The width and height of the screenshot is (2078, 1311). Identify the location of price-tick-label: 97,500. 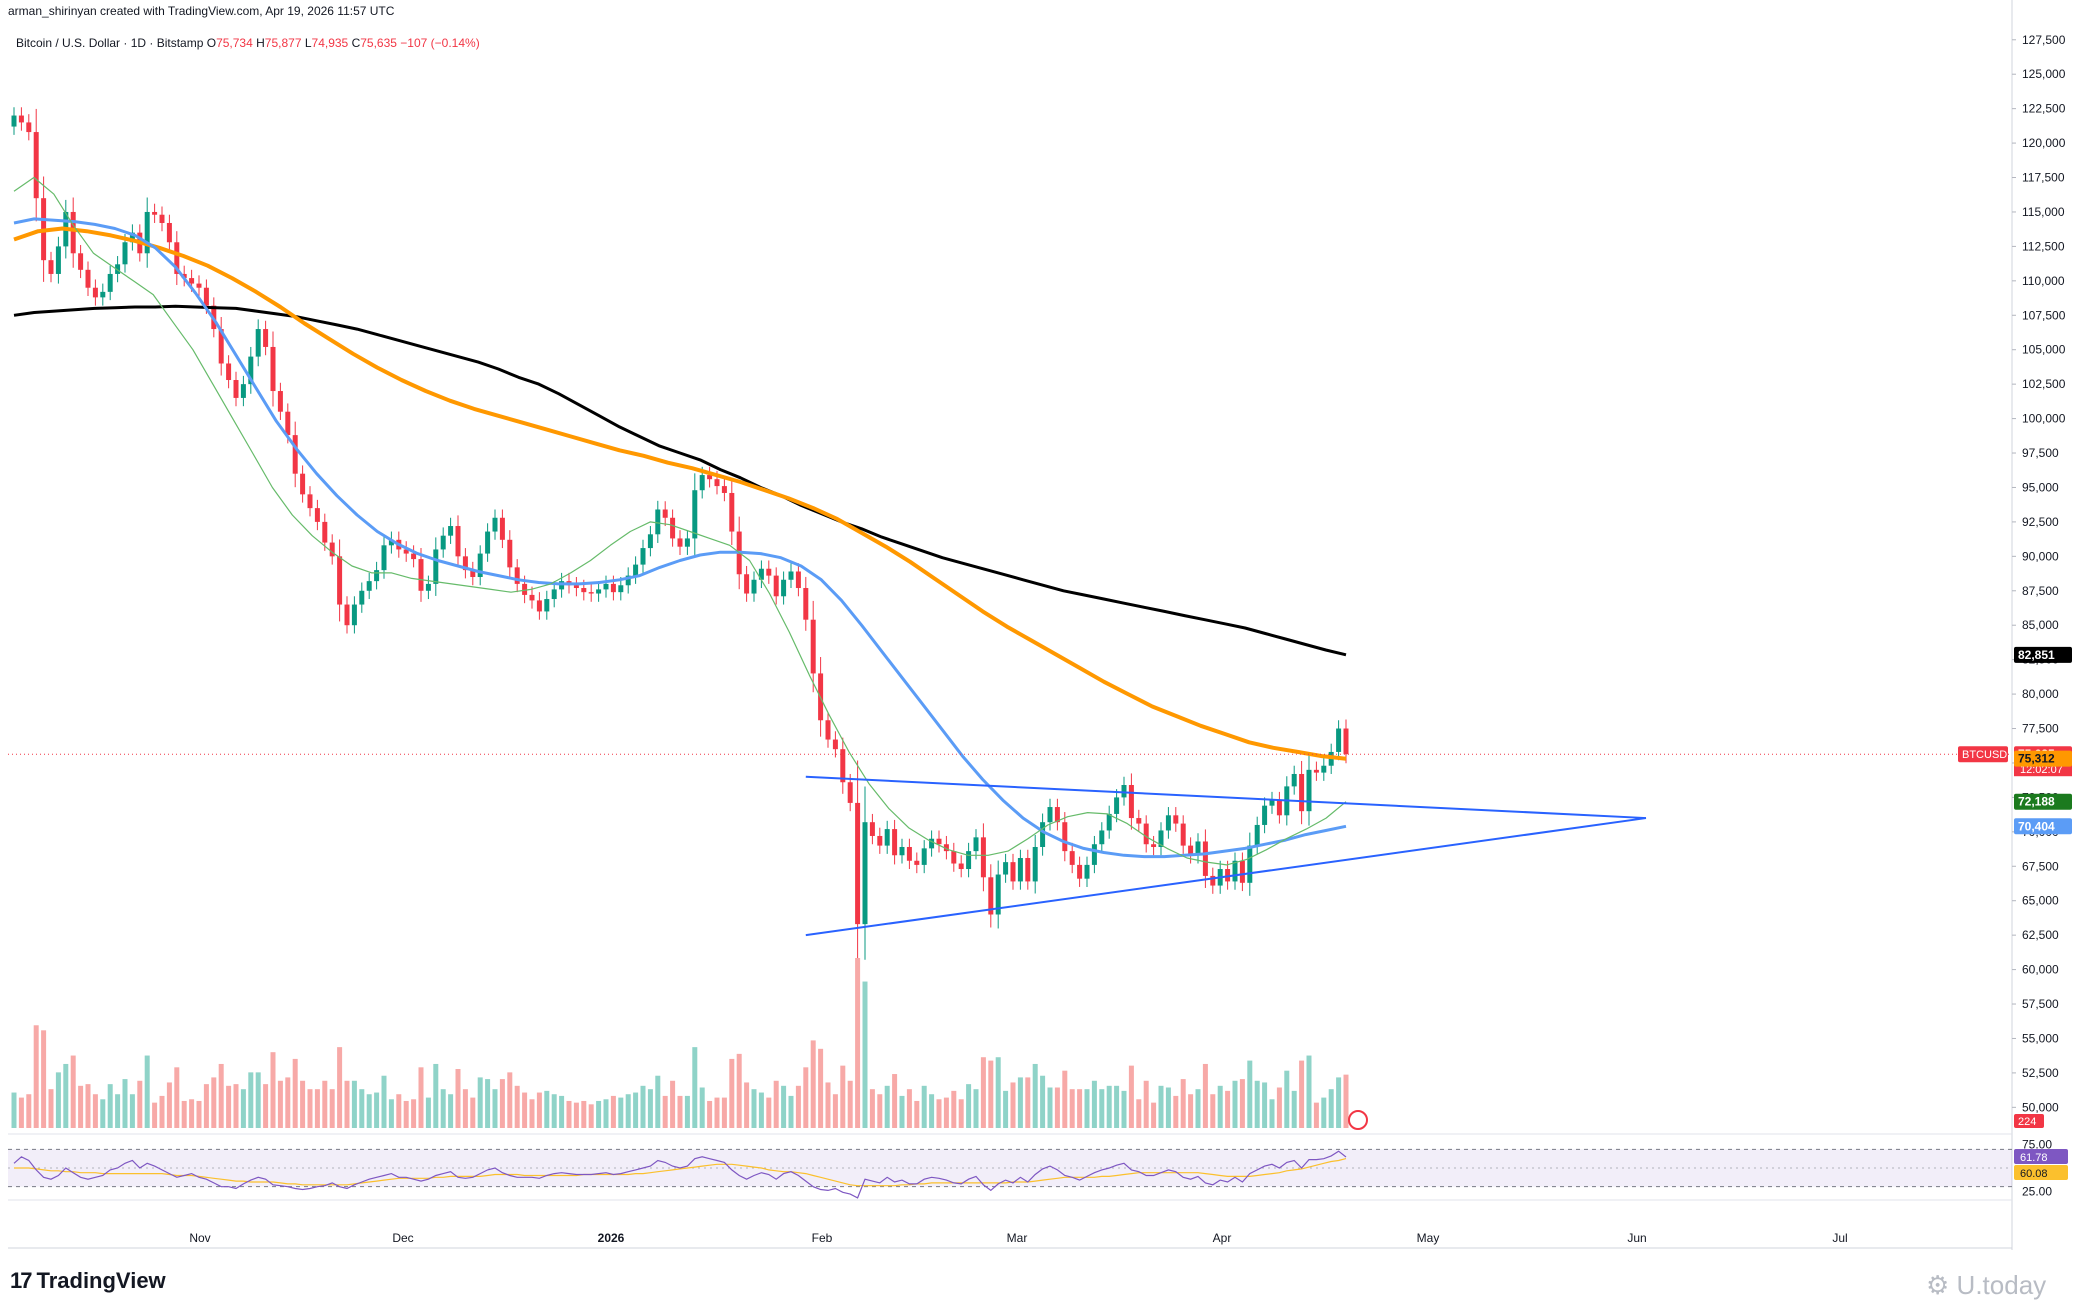
(2040, 453).